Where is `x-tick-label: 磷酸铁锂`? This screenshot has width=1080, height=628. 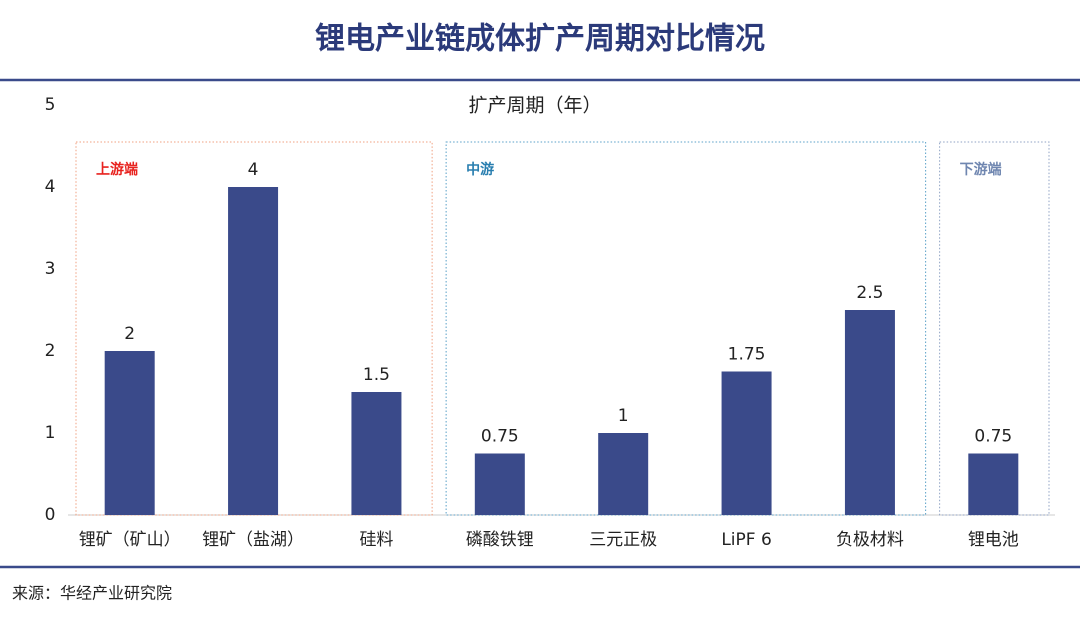 x-tick-label: 磷酸铁锂 is located at coordinates (500, 540).